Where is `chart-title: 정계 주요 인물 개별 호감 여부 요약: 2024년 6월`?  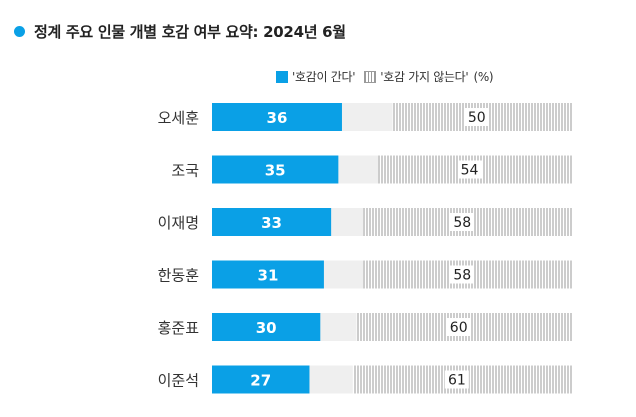
chart-title: 정계 주요 인물 개별 호감 여부 요약: 2024년 6월 is located at coordinates (190, 32).